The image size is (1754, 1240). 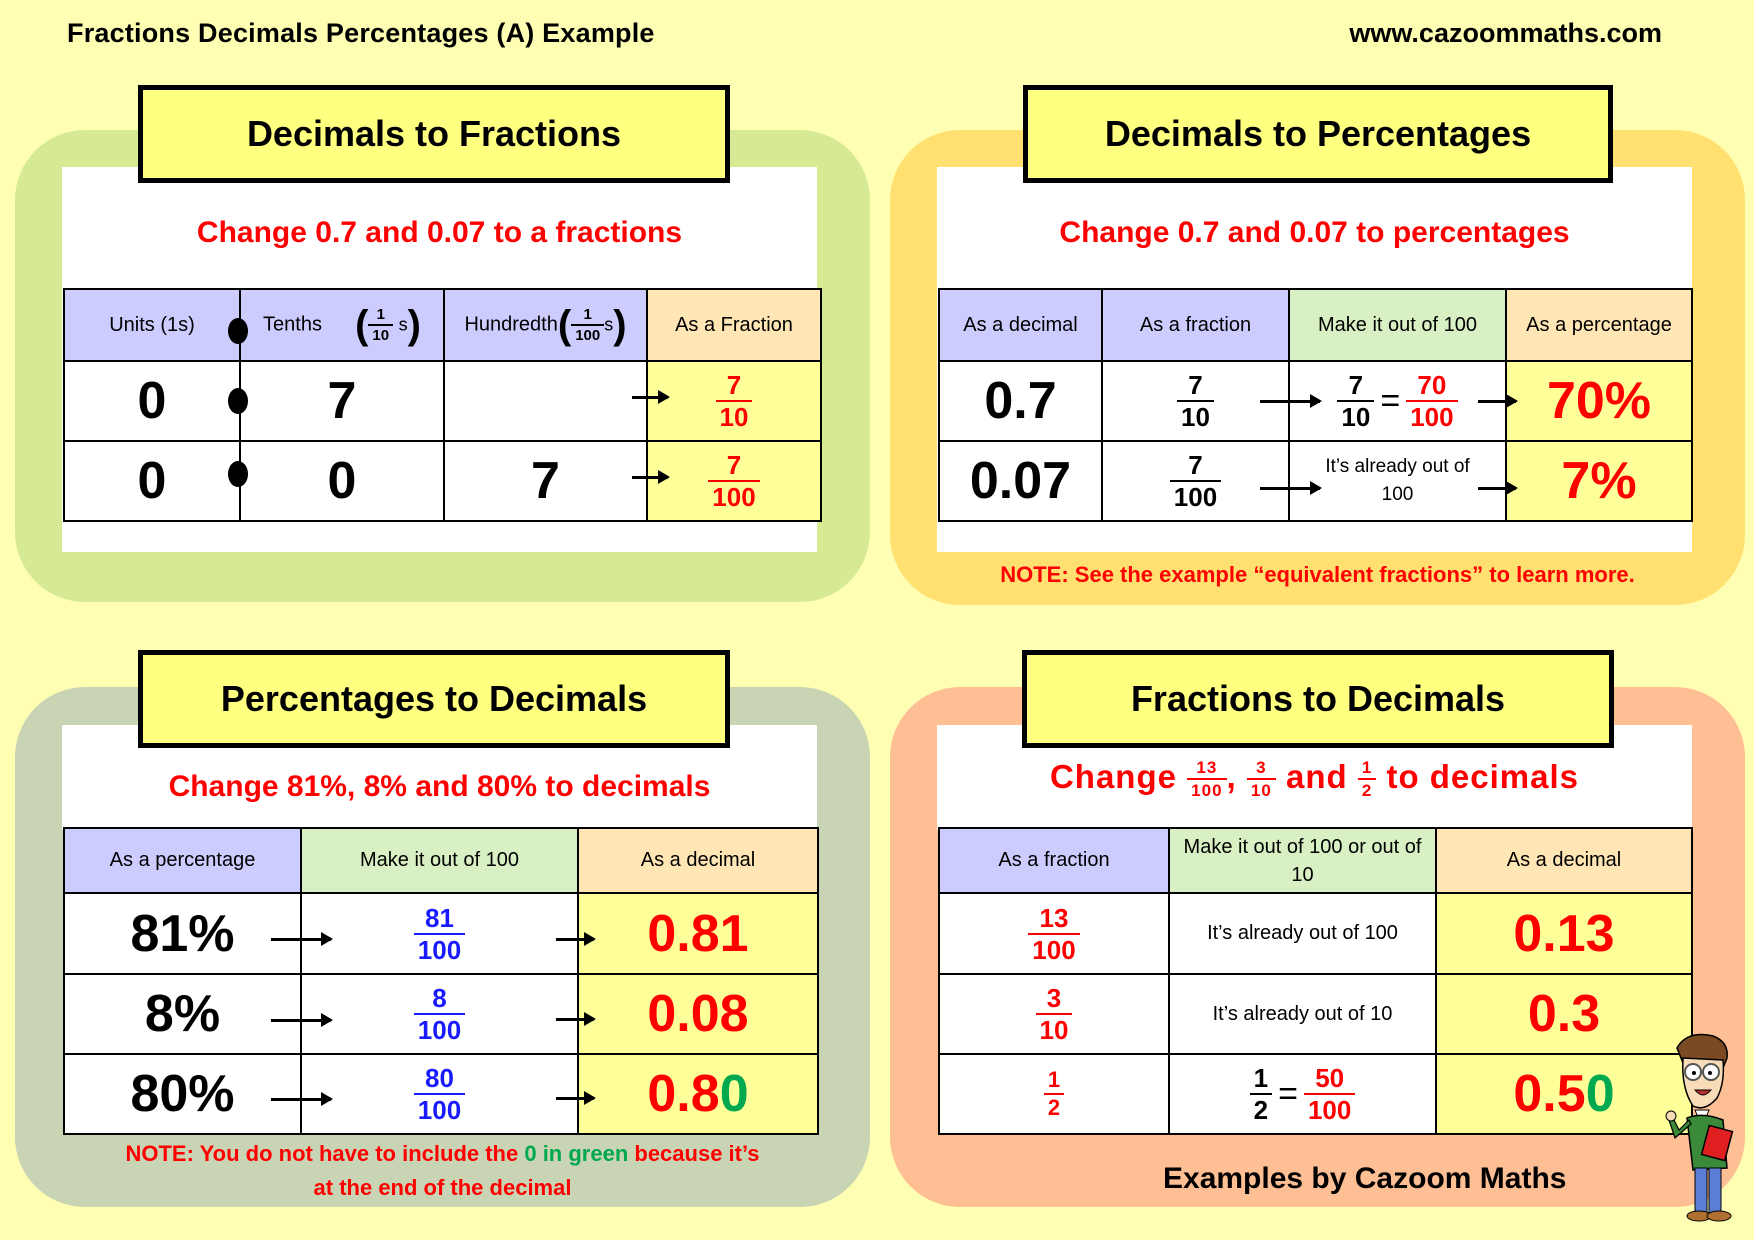 I want to click on cell-make-out-of: 1 2 = 50 100, so click(x=1302, y=1094).